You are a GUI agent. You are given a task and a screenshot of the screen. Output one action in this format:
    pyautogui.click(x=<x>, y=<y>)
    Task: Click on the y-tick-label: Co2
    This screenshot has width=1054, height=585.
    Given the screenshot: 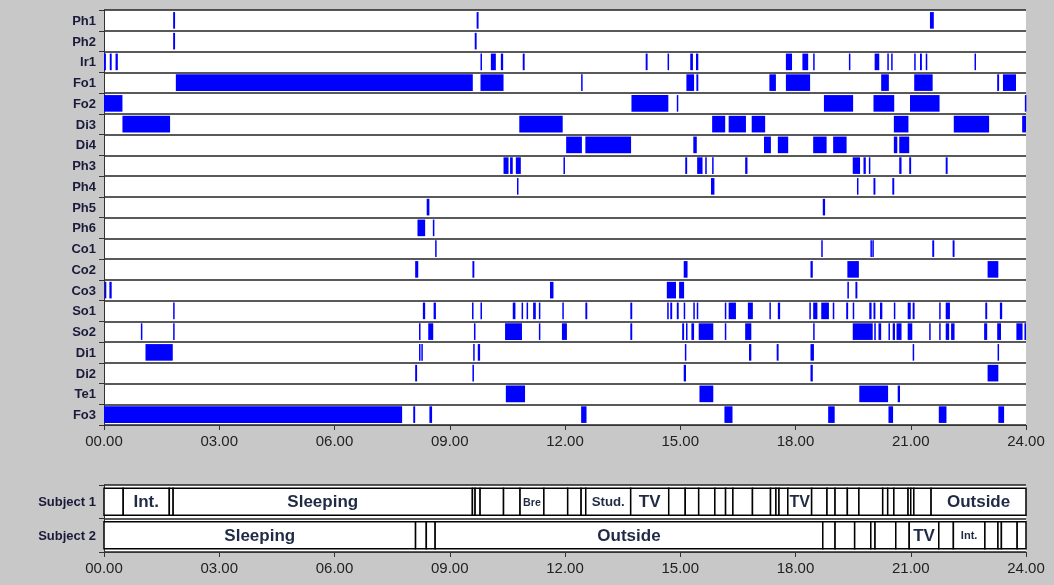 What is the action you would take?
    pyautogui.click(x=83, y=269)
    